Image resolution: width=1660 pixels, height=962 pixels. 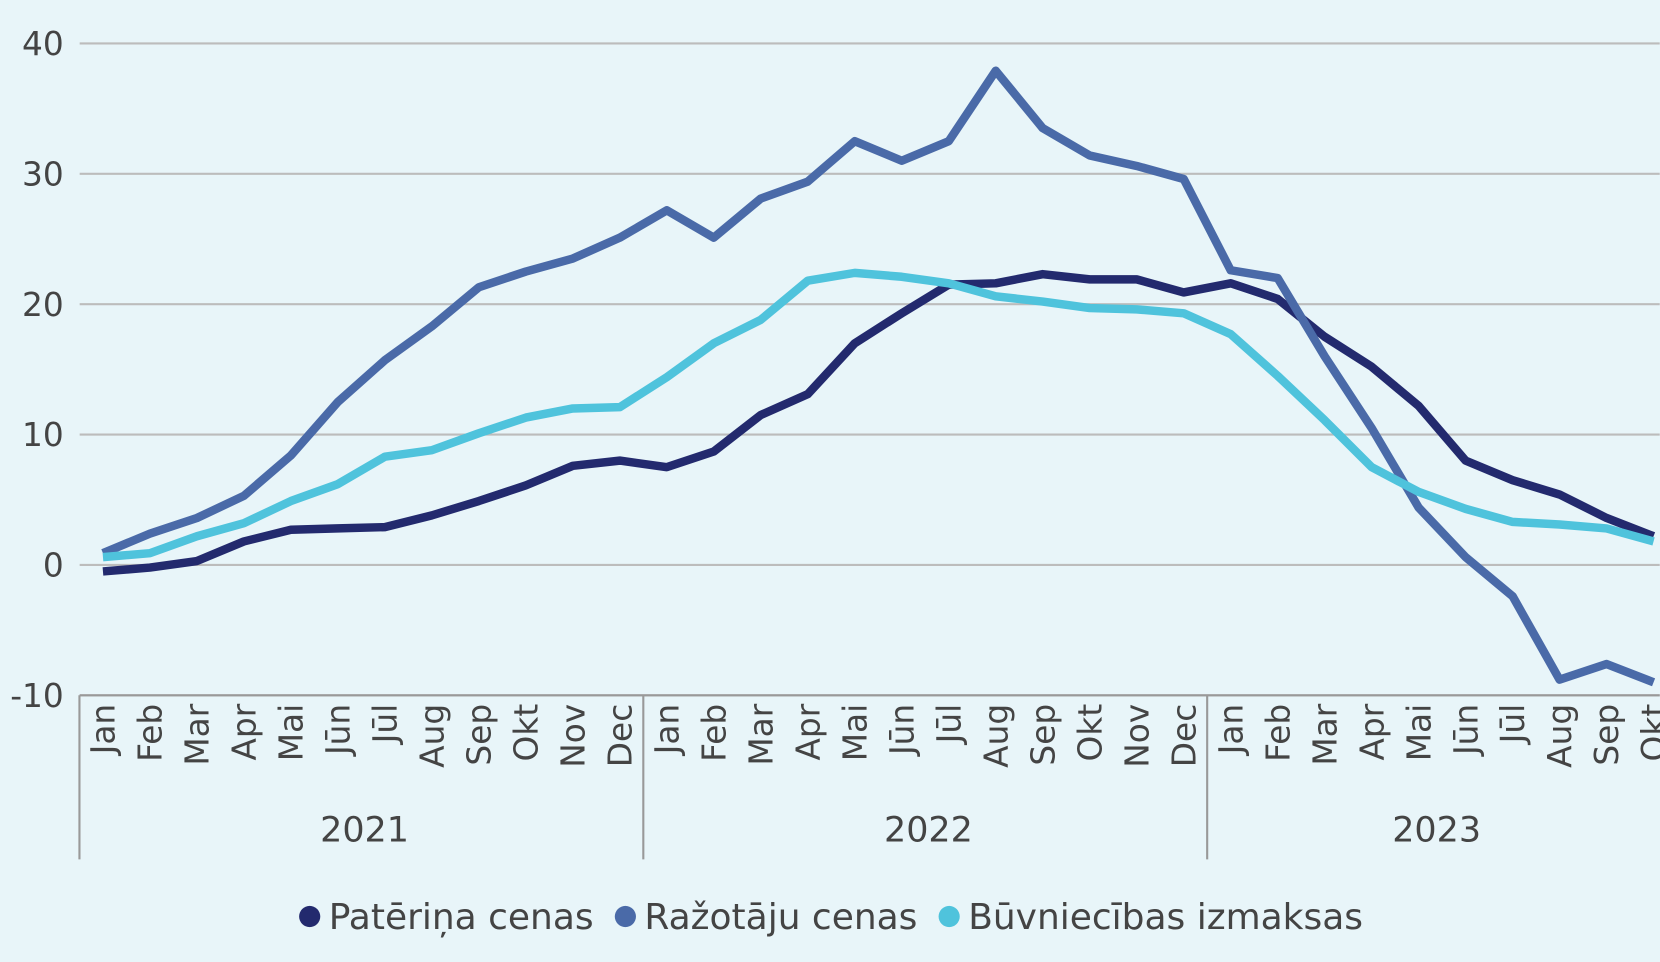 What do you see at coordinates (928, 830) in the screenshot?
I see `group-label: 2022` at bounding box center [928, 830].